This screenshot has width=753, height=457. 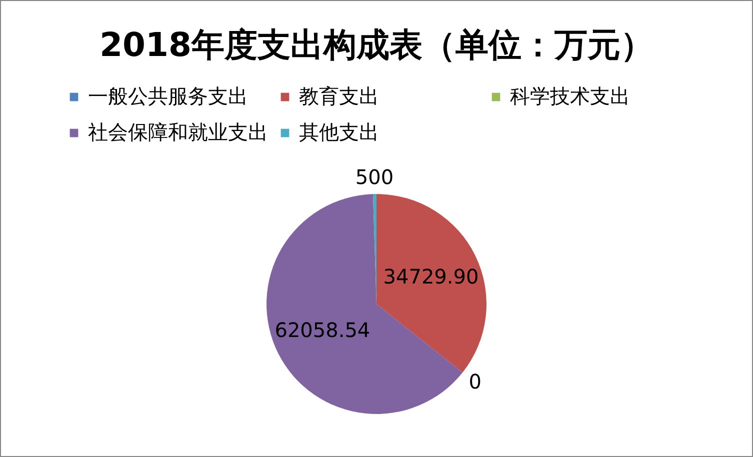 I want to click on data-label: 500, so click(x=374, y=177).